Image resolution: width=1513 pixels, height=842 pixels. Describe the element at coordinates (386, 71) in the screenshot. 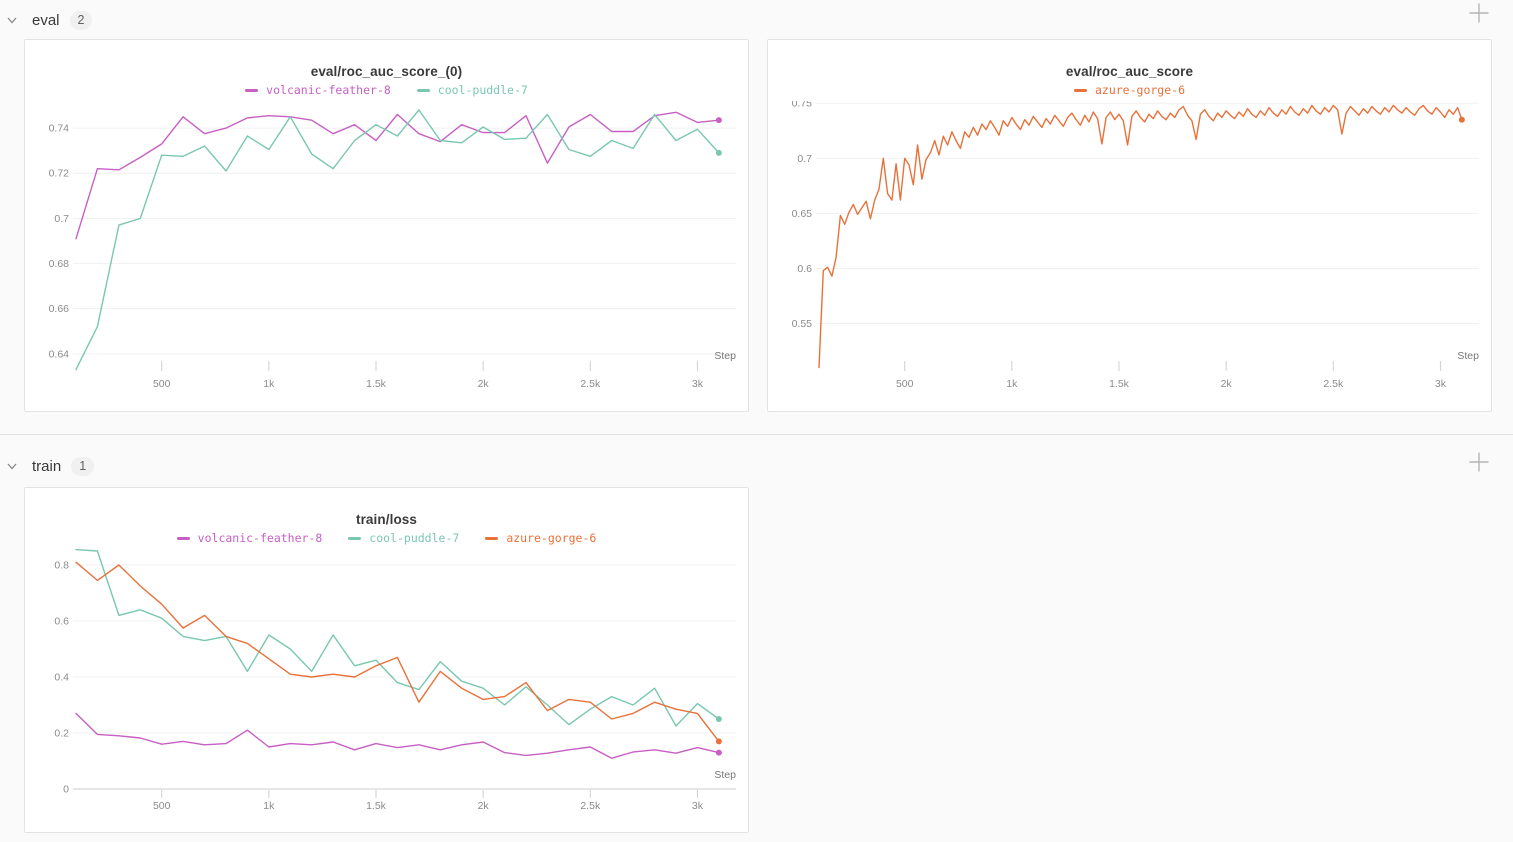

I see `chart-title: eval/roc_auc_score_(0)` at that location.